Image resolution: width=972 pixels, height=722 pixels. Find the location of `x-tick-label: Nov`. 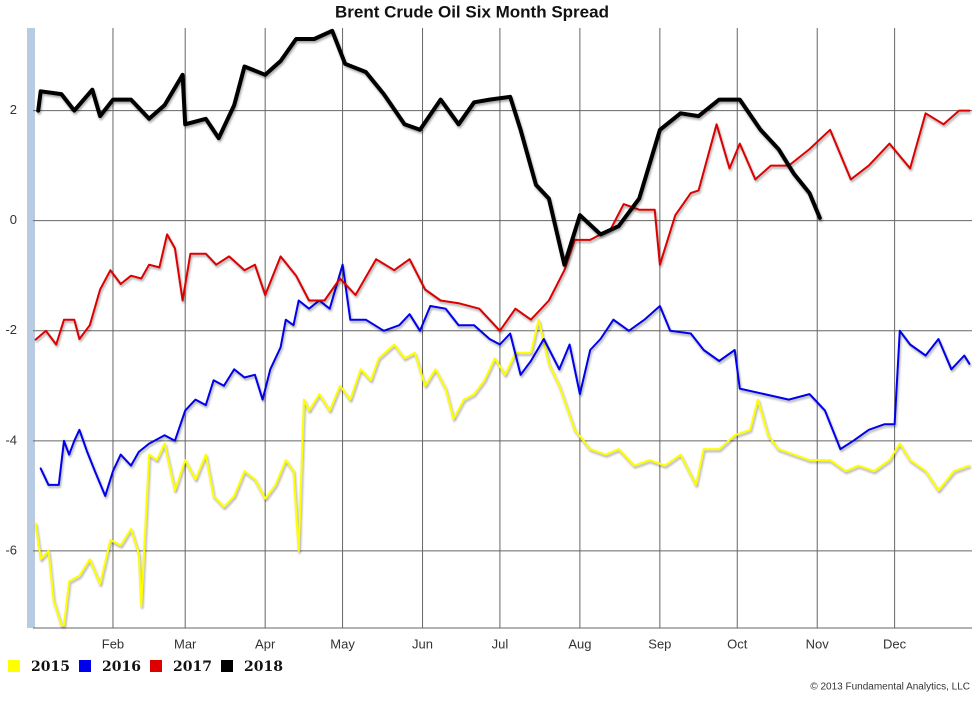

x-tick-label: Nov is located at coordinates (818, 643).